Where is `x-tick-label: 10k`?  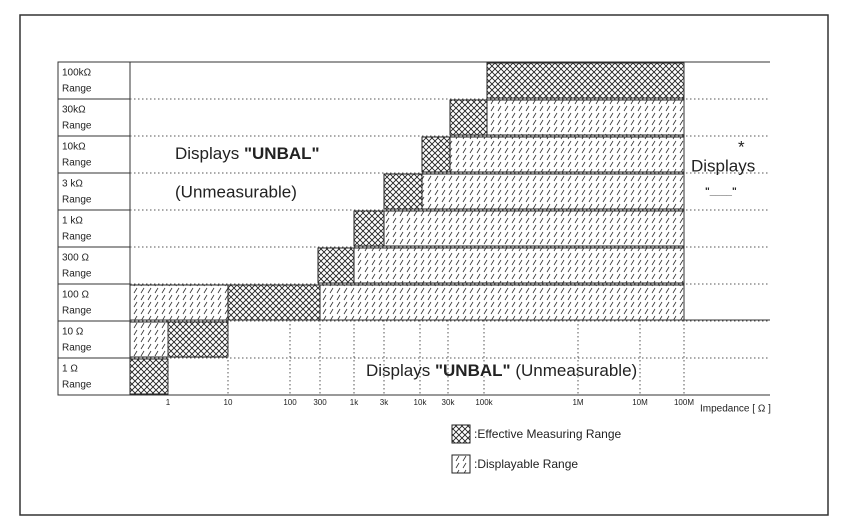 x-tick-label: 10k is located at coordinates (421, 402).